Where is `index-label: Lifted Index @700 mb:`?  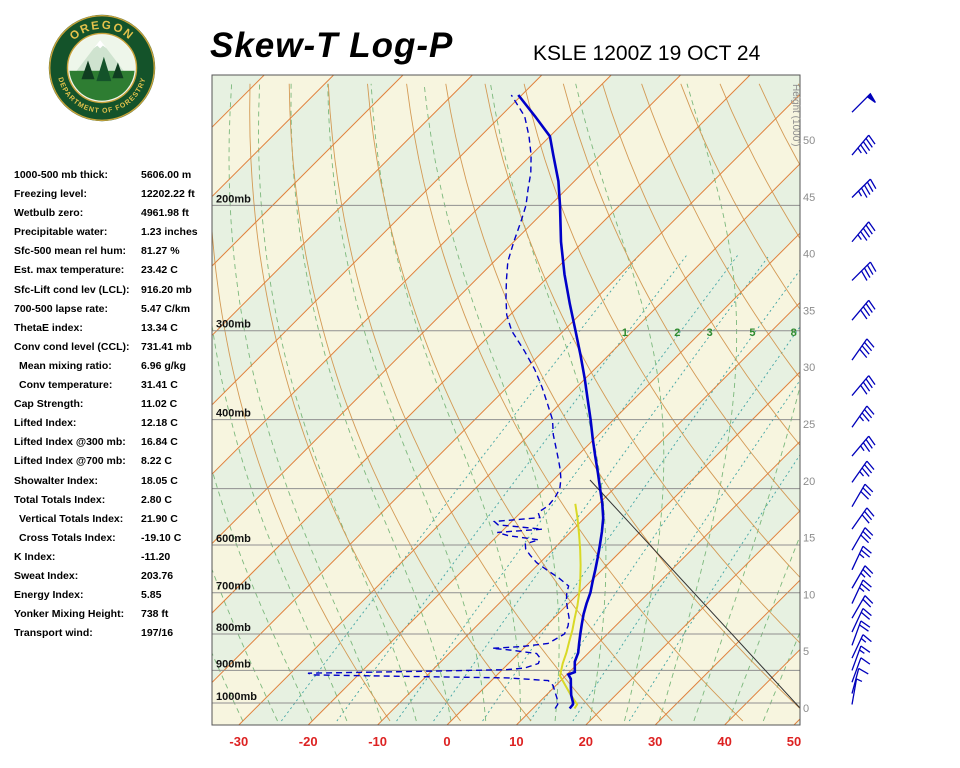
index-label: Lifted Index @700 mb: is located at coordinates (70, 461).